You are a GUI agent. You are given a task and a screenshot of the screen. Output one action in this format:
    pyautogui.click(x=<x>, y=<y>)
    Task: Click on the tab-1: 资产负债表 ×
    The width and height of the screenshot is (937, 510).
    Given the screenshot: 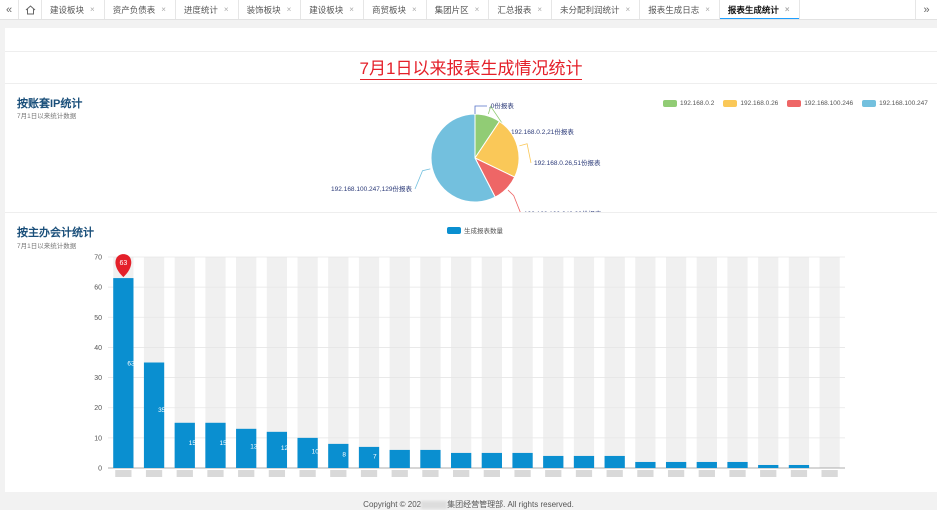 What is the action you would take?
    pyautogui.click(x=140, y=9)
    